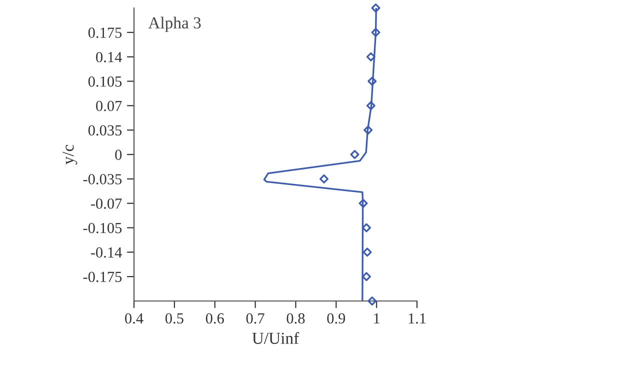 This screenshot has height=378, width=635. Describe the element at coordinates (255, 318) in the screenshot. I see `x-tick-label: 0.7` at that location.